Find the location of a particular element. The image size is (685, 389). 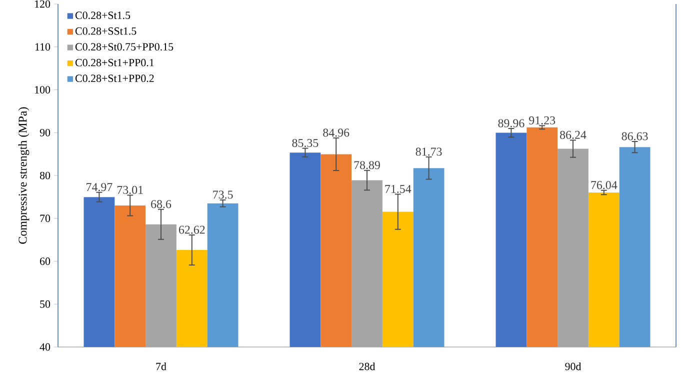

y-tick-label: 50 is located at coordinates (45, 304).